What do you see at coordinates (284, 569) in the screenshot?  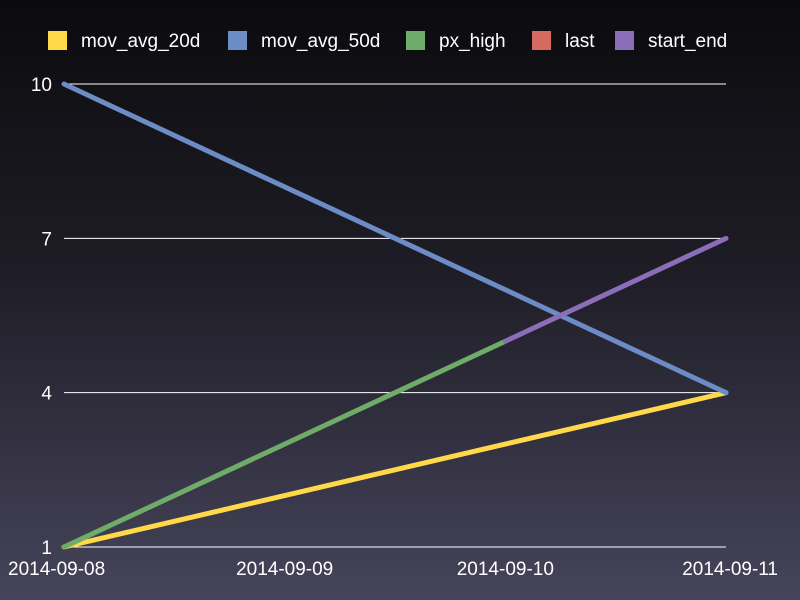 I see `x-tick-label: 2014-09-09` at bounding box center [284, 569].